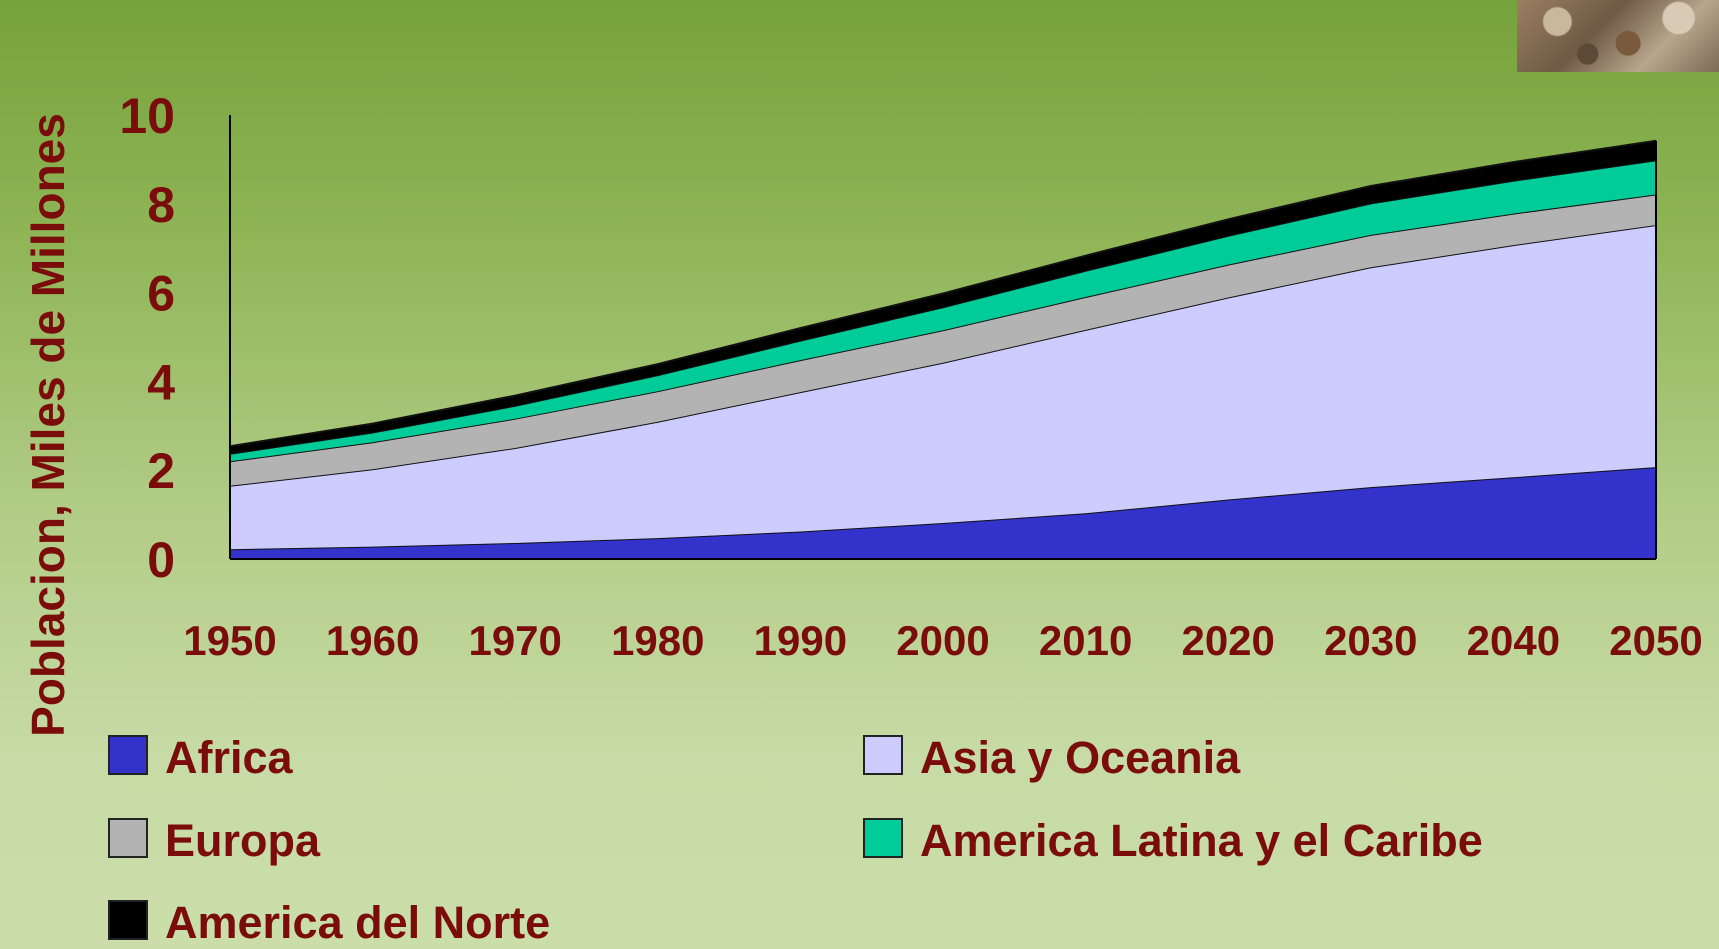  I want to click on x-tick-label: 1950, so click(229, 640).